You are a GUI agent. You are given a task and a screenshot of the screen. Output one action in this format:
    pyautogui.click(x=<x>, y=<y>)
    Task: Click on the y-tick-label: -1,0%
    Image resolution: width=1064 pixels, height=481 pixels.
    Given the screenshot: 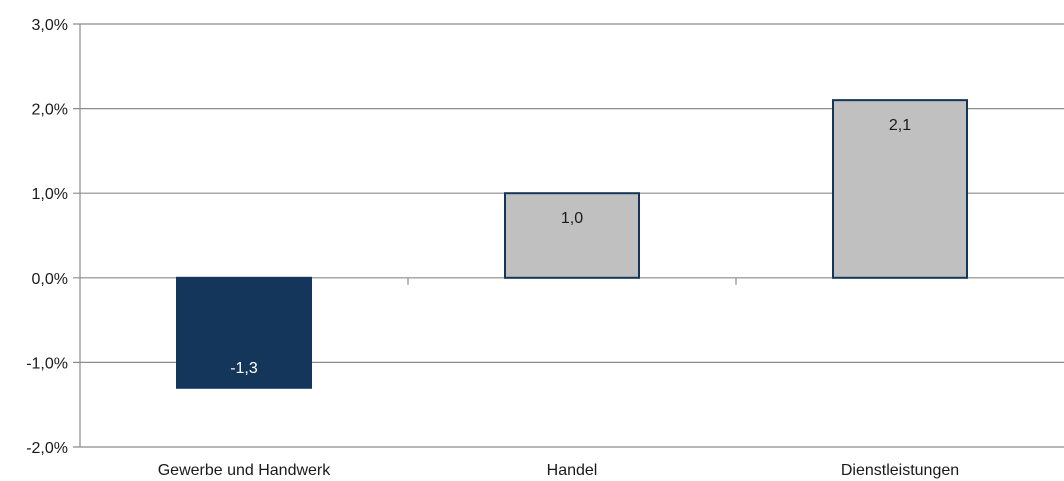 What is the action you would take?
    pyautogui.click(x=47, y=363)
    